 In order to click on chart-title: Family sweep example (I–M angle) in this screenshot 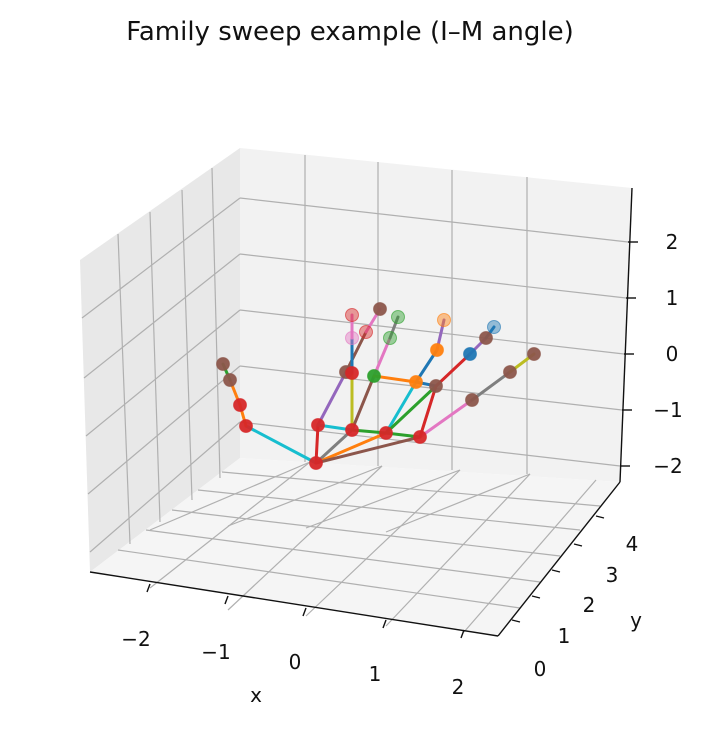, I will do `click(349, 32)`.